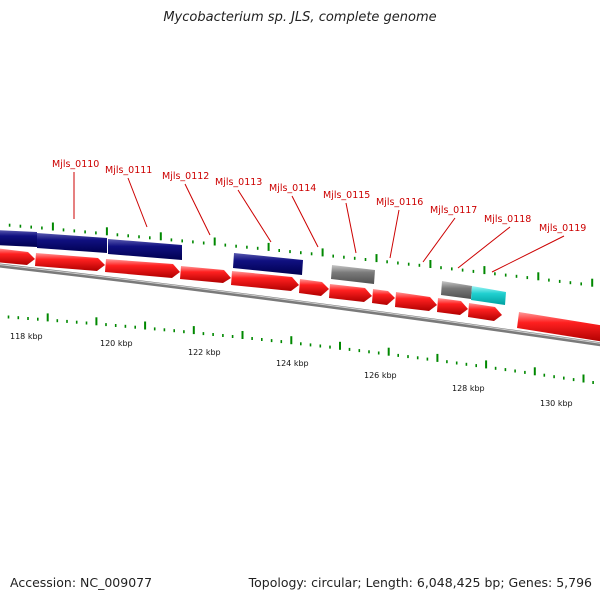 This screenshot has height=600, width=600. Describe the element at coordinates (300, 348) in the screenshot. I see `scale-ticks` at that location.